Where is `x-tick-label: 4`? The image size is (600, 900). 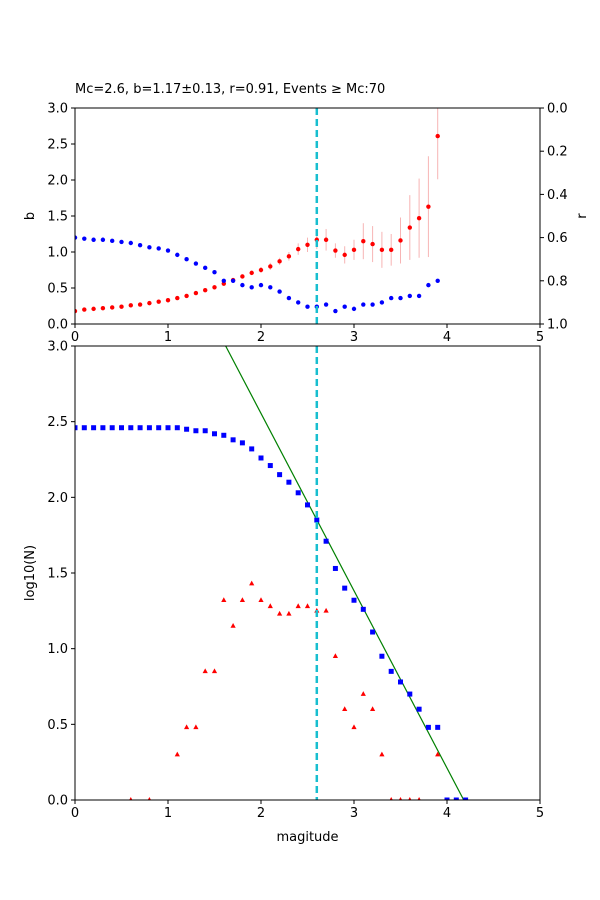
x-tick-label: 4 is located at coordinates (447, 813).